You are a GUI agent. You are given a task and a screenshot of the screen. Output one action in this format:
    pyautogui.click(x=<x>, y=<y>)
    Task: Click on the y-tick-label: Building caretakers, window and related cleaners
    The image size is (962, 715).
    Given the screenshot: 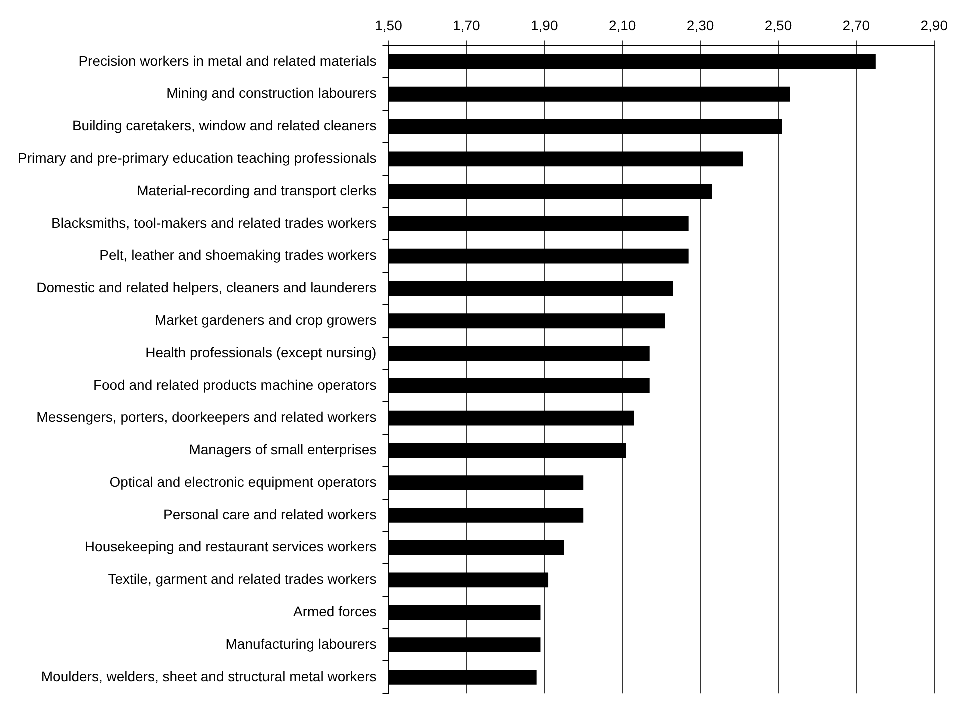 What is the action you would take?
    pyautogui.click(x=224, y=126)
    